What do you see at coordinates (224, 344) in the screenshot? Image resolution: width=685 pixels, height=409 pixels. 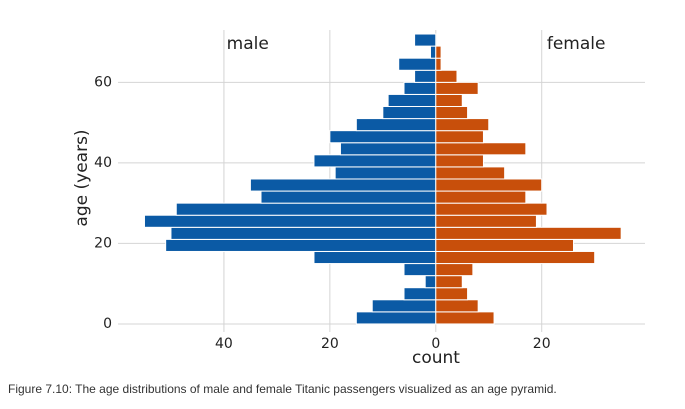 I see `x-tick-label: 40` at bounding box center [224, 344].